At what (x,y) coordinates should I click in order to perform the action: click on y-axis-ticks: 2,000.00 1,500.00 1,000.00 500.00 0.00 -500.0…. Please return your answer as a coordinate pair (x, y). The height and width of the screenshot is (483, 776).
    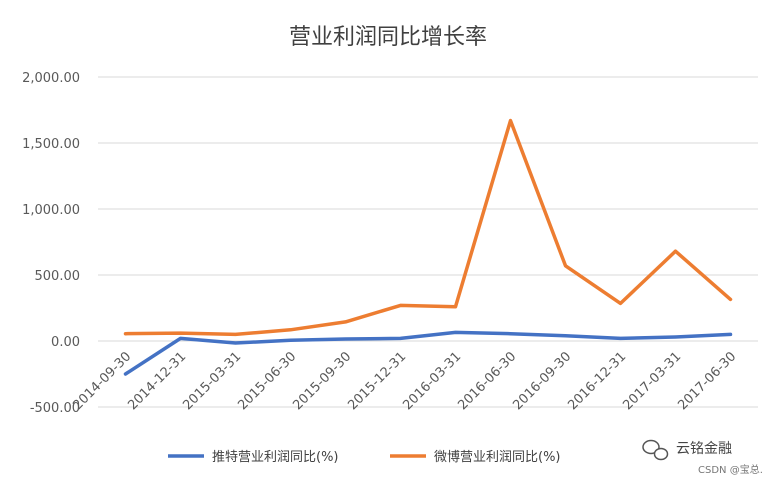
    Looking at the image, I should click on (51, 243).